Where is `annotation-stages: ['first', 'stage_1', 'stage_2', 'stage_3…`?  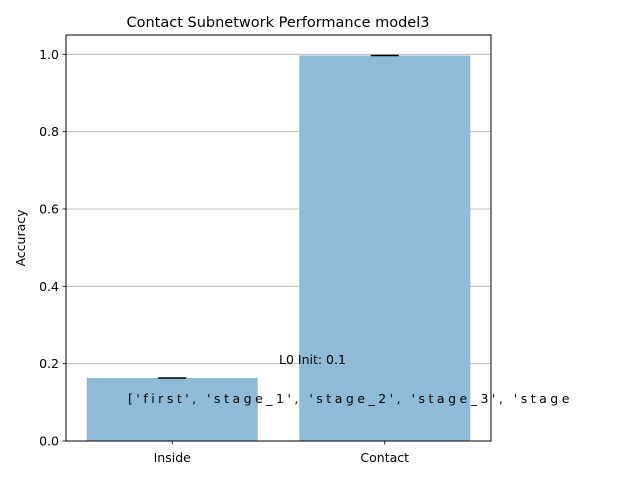 annotation-stages: ['first', 'stage_1', 'stage_2', 'stage_3… is located at coordinates (350, 398).